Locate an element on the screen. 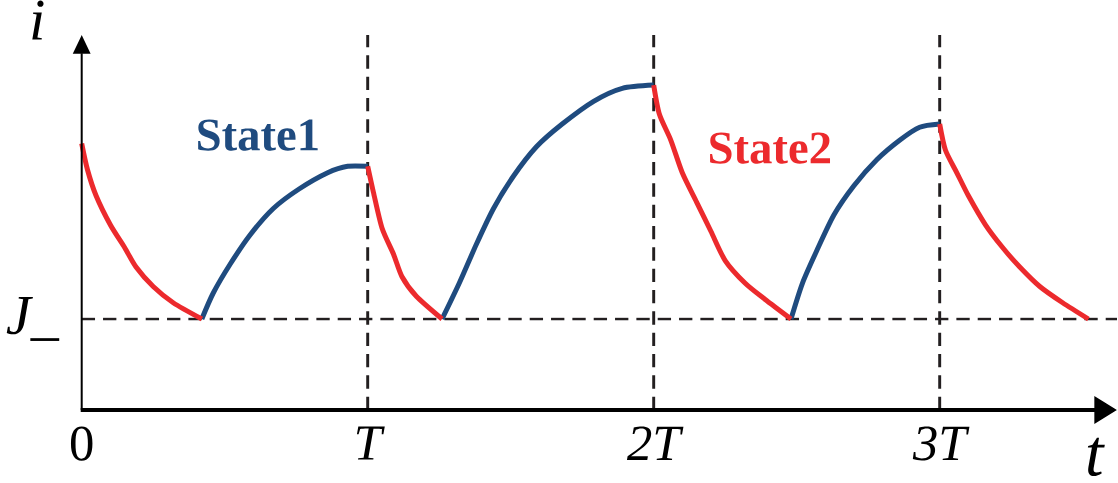  x-tick-label: 0 is located at coordinates (81, 443).